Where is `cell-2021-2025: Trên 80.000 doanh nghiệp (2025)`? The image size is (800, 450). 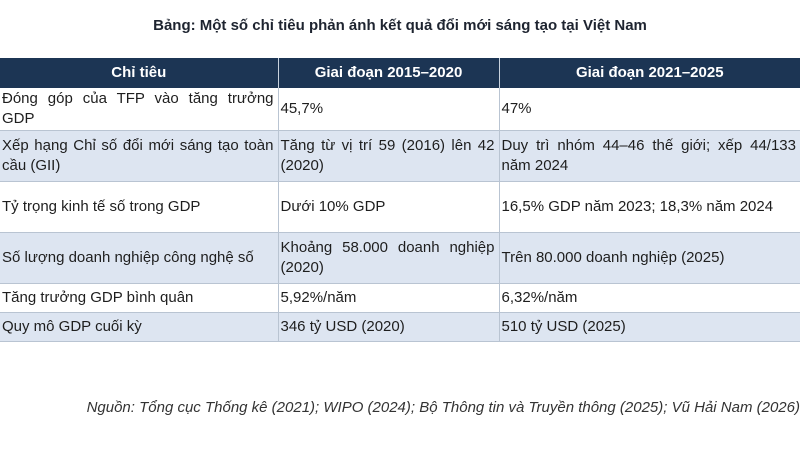
cell-2021-2025: Trên 80.000 doanh nghiệp (2025) is located at coordinates (649, 258).